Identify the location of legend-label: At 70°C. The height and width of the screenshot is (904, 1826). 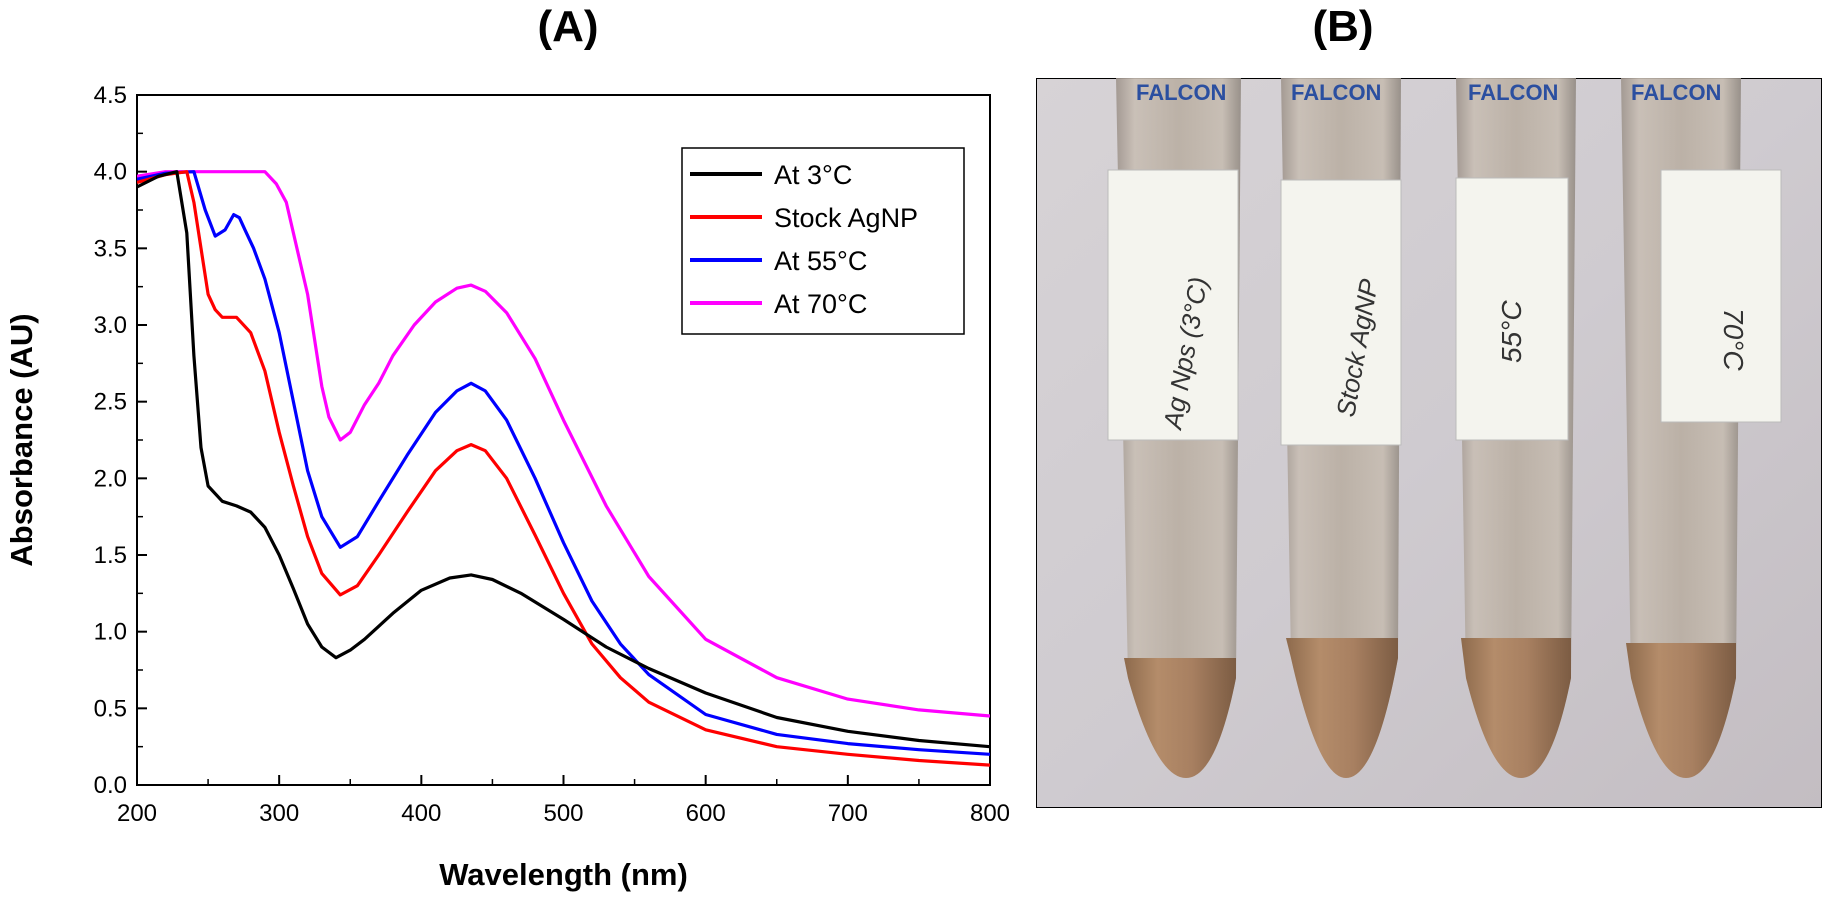
(820, 304).